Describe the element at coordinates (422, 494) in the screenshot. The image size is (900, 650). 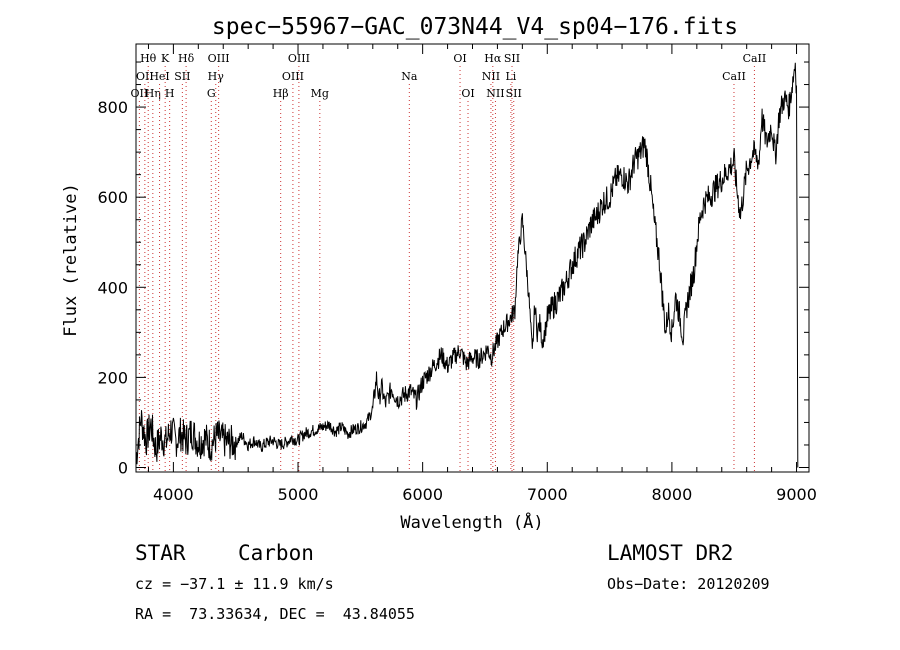
I see `x-tick-label: 6000` at that location.